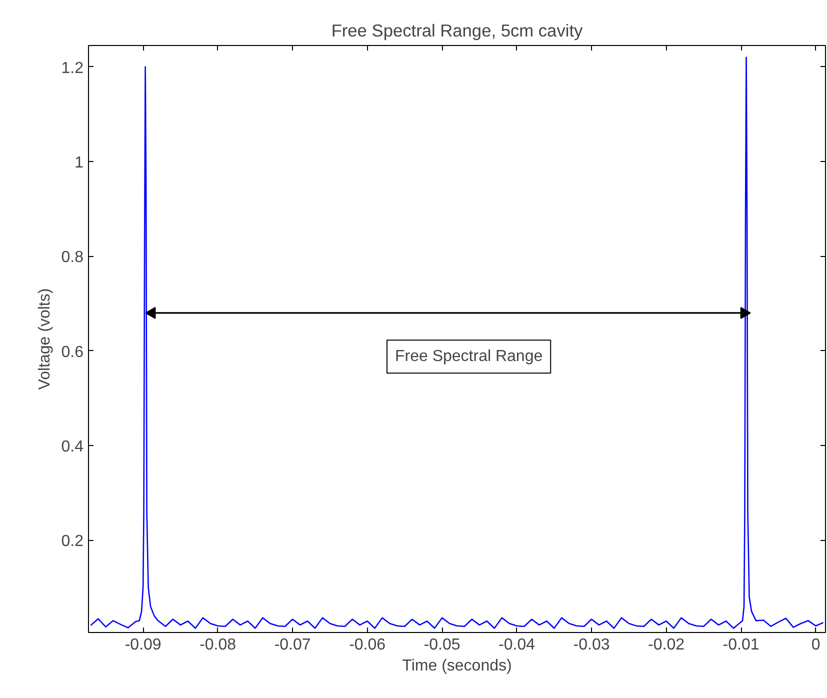 Image resolution: width=827 pixels, height=698 pixels. I want to click on y-tick-label: 0.4, so click(72, 447).